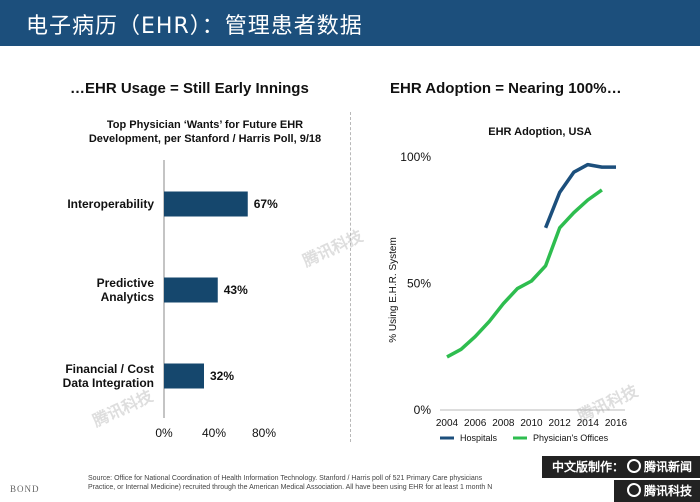 The width and height of the screenshot is (700, 502). What do you see at coordinates (264, 433) in the screenshot?
I see `bar-x-tick-label: 80%` at bounding box center [264, 433].